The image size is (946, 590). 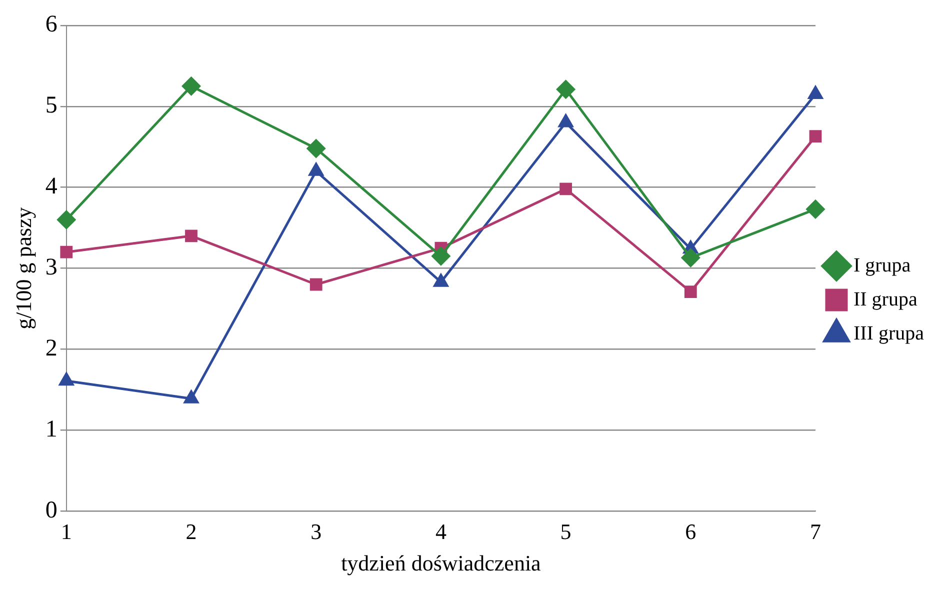 What do you see at coordinates (51, 267) in the screenshot?
I see `y-tick-label: 3` at bounding box center [51, 267].